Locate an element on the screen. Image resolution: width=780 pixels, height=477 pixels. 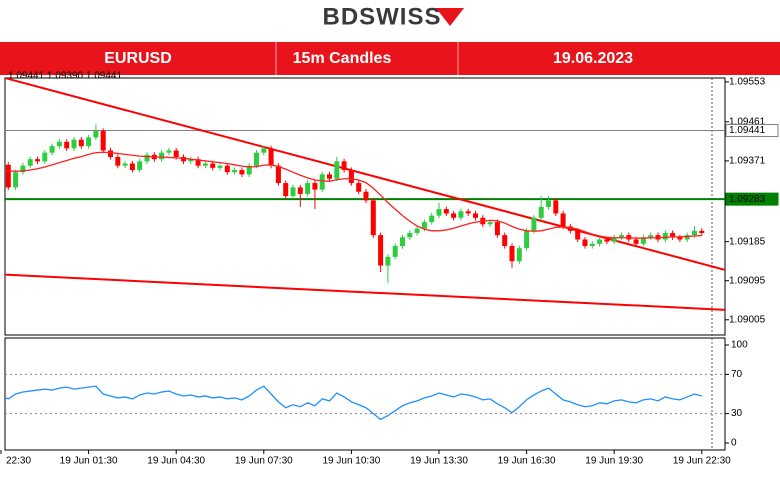
y-tick-label: 1.09461 is located at coordinates (747, 121).